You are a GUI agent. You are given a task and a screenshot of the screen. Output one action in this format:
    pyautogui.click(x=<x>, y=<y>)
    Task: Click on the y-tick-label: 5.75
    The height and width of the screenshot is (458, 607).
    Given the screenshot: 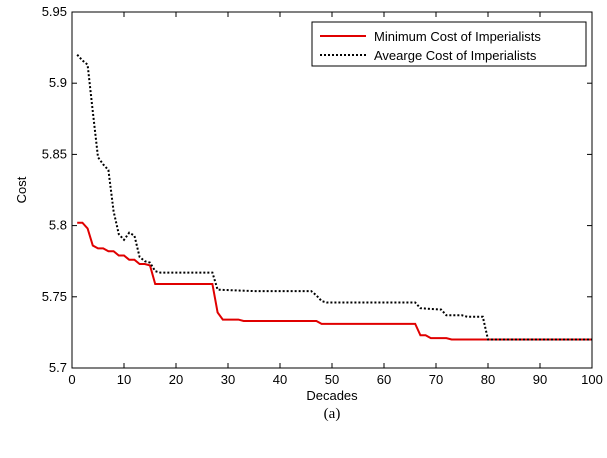 What is the action you would take?
    pyautogui.click(x=54, y=296)
    